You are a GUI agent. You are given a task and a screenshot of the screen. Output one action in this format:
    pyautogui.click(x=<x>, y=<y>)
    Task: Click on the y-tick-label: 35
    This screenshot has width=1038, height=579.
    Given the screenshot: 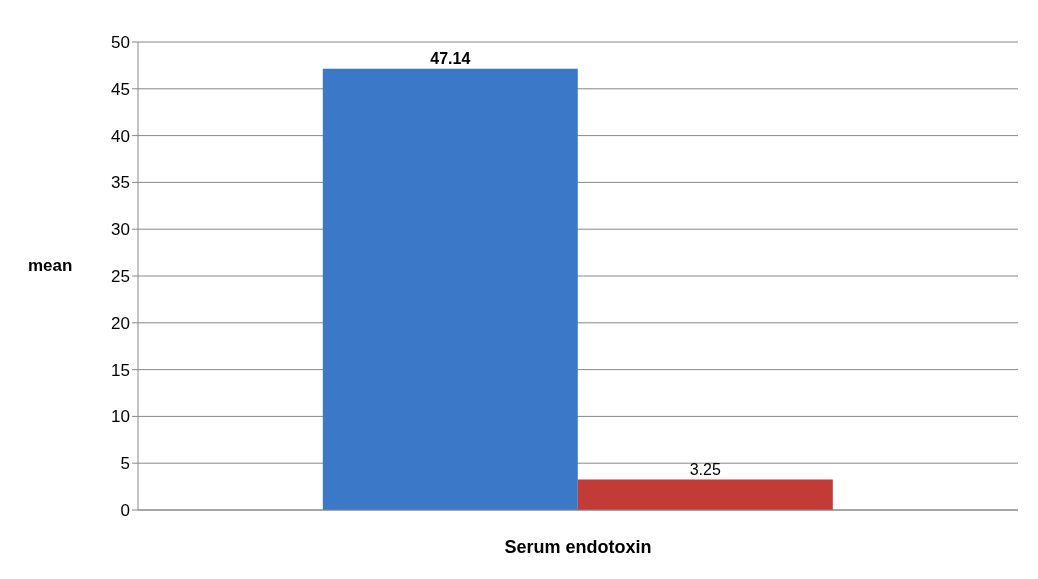 What is the action you would take?
    pyautogui.click(x=120, y=183)
    